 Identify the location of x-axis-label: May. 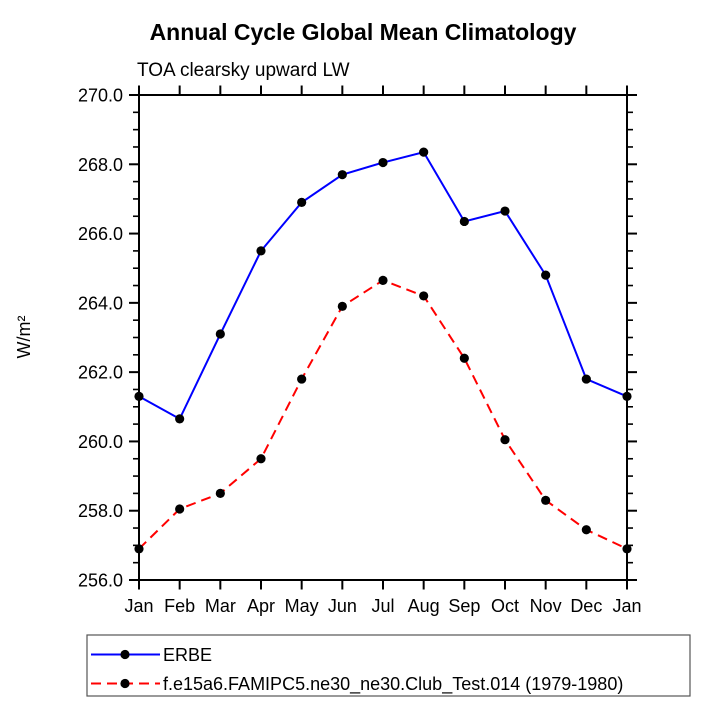
(302, 606).